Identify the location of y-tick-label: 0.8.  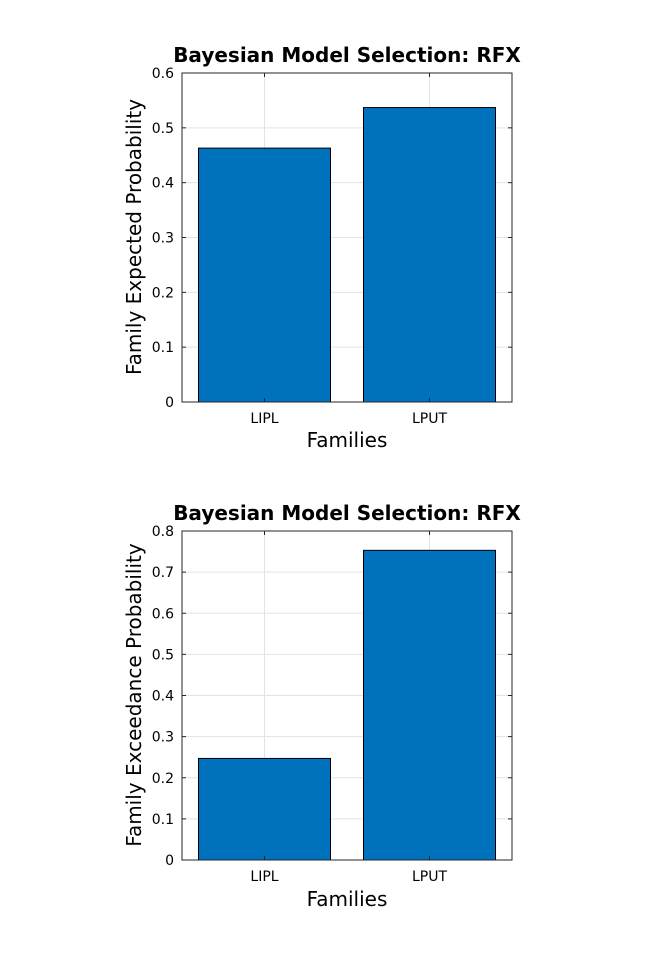
(163, 532).